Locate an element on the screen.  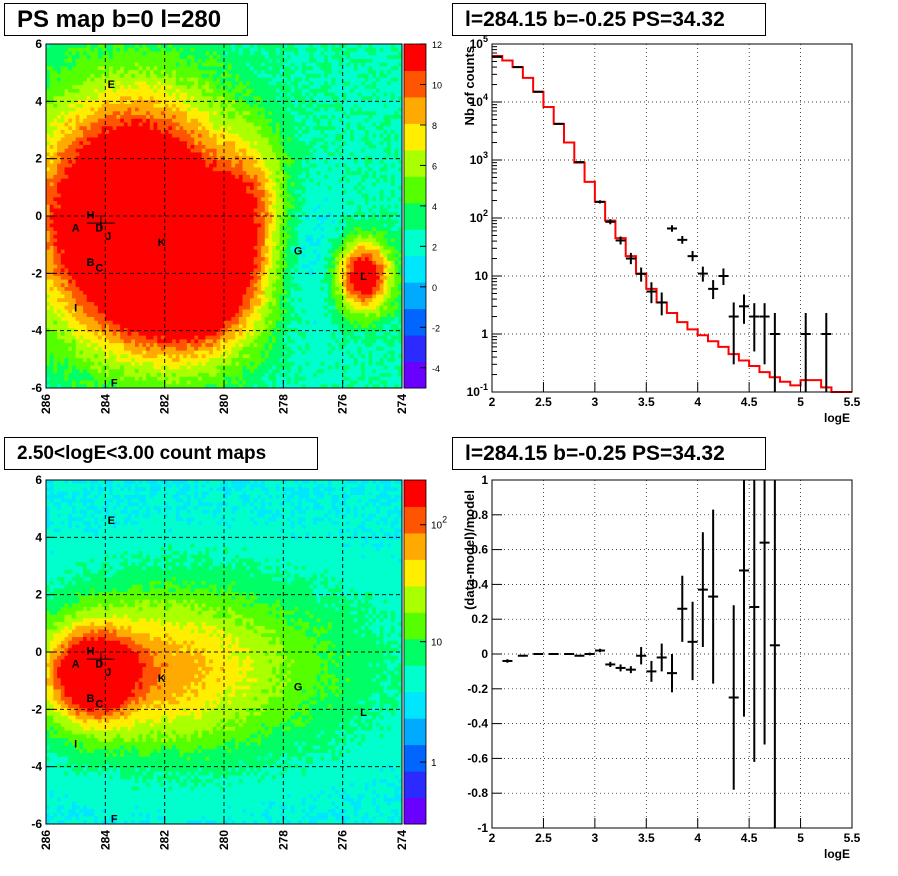
source-label-A: A is located at coordinates (76, 664).